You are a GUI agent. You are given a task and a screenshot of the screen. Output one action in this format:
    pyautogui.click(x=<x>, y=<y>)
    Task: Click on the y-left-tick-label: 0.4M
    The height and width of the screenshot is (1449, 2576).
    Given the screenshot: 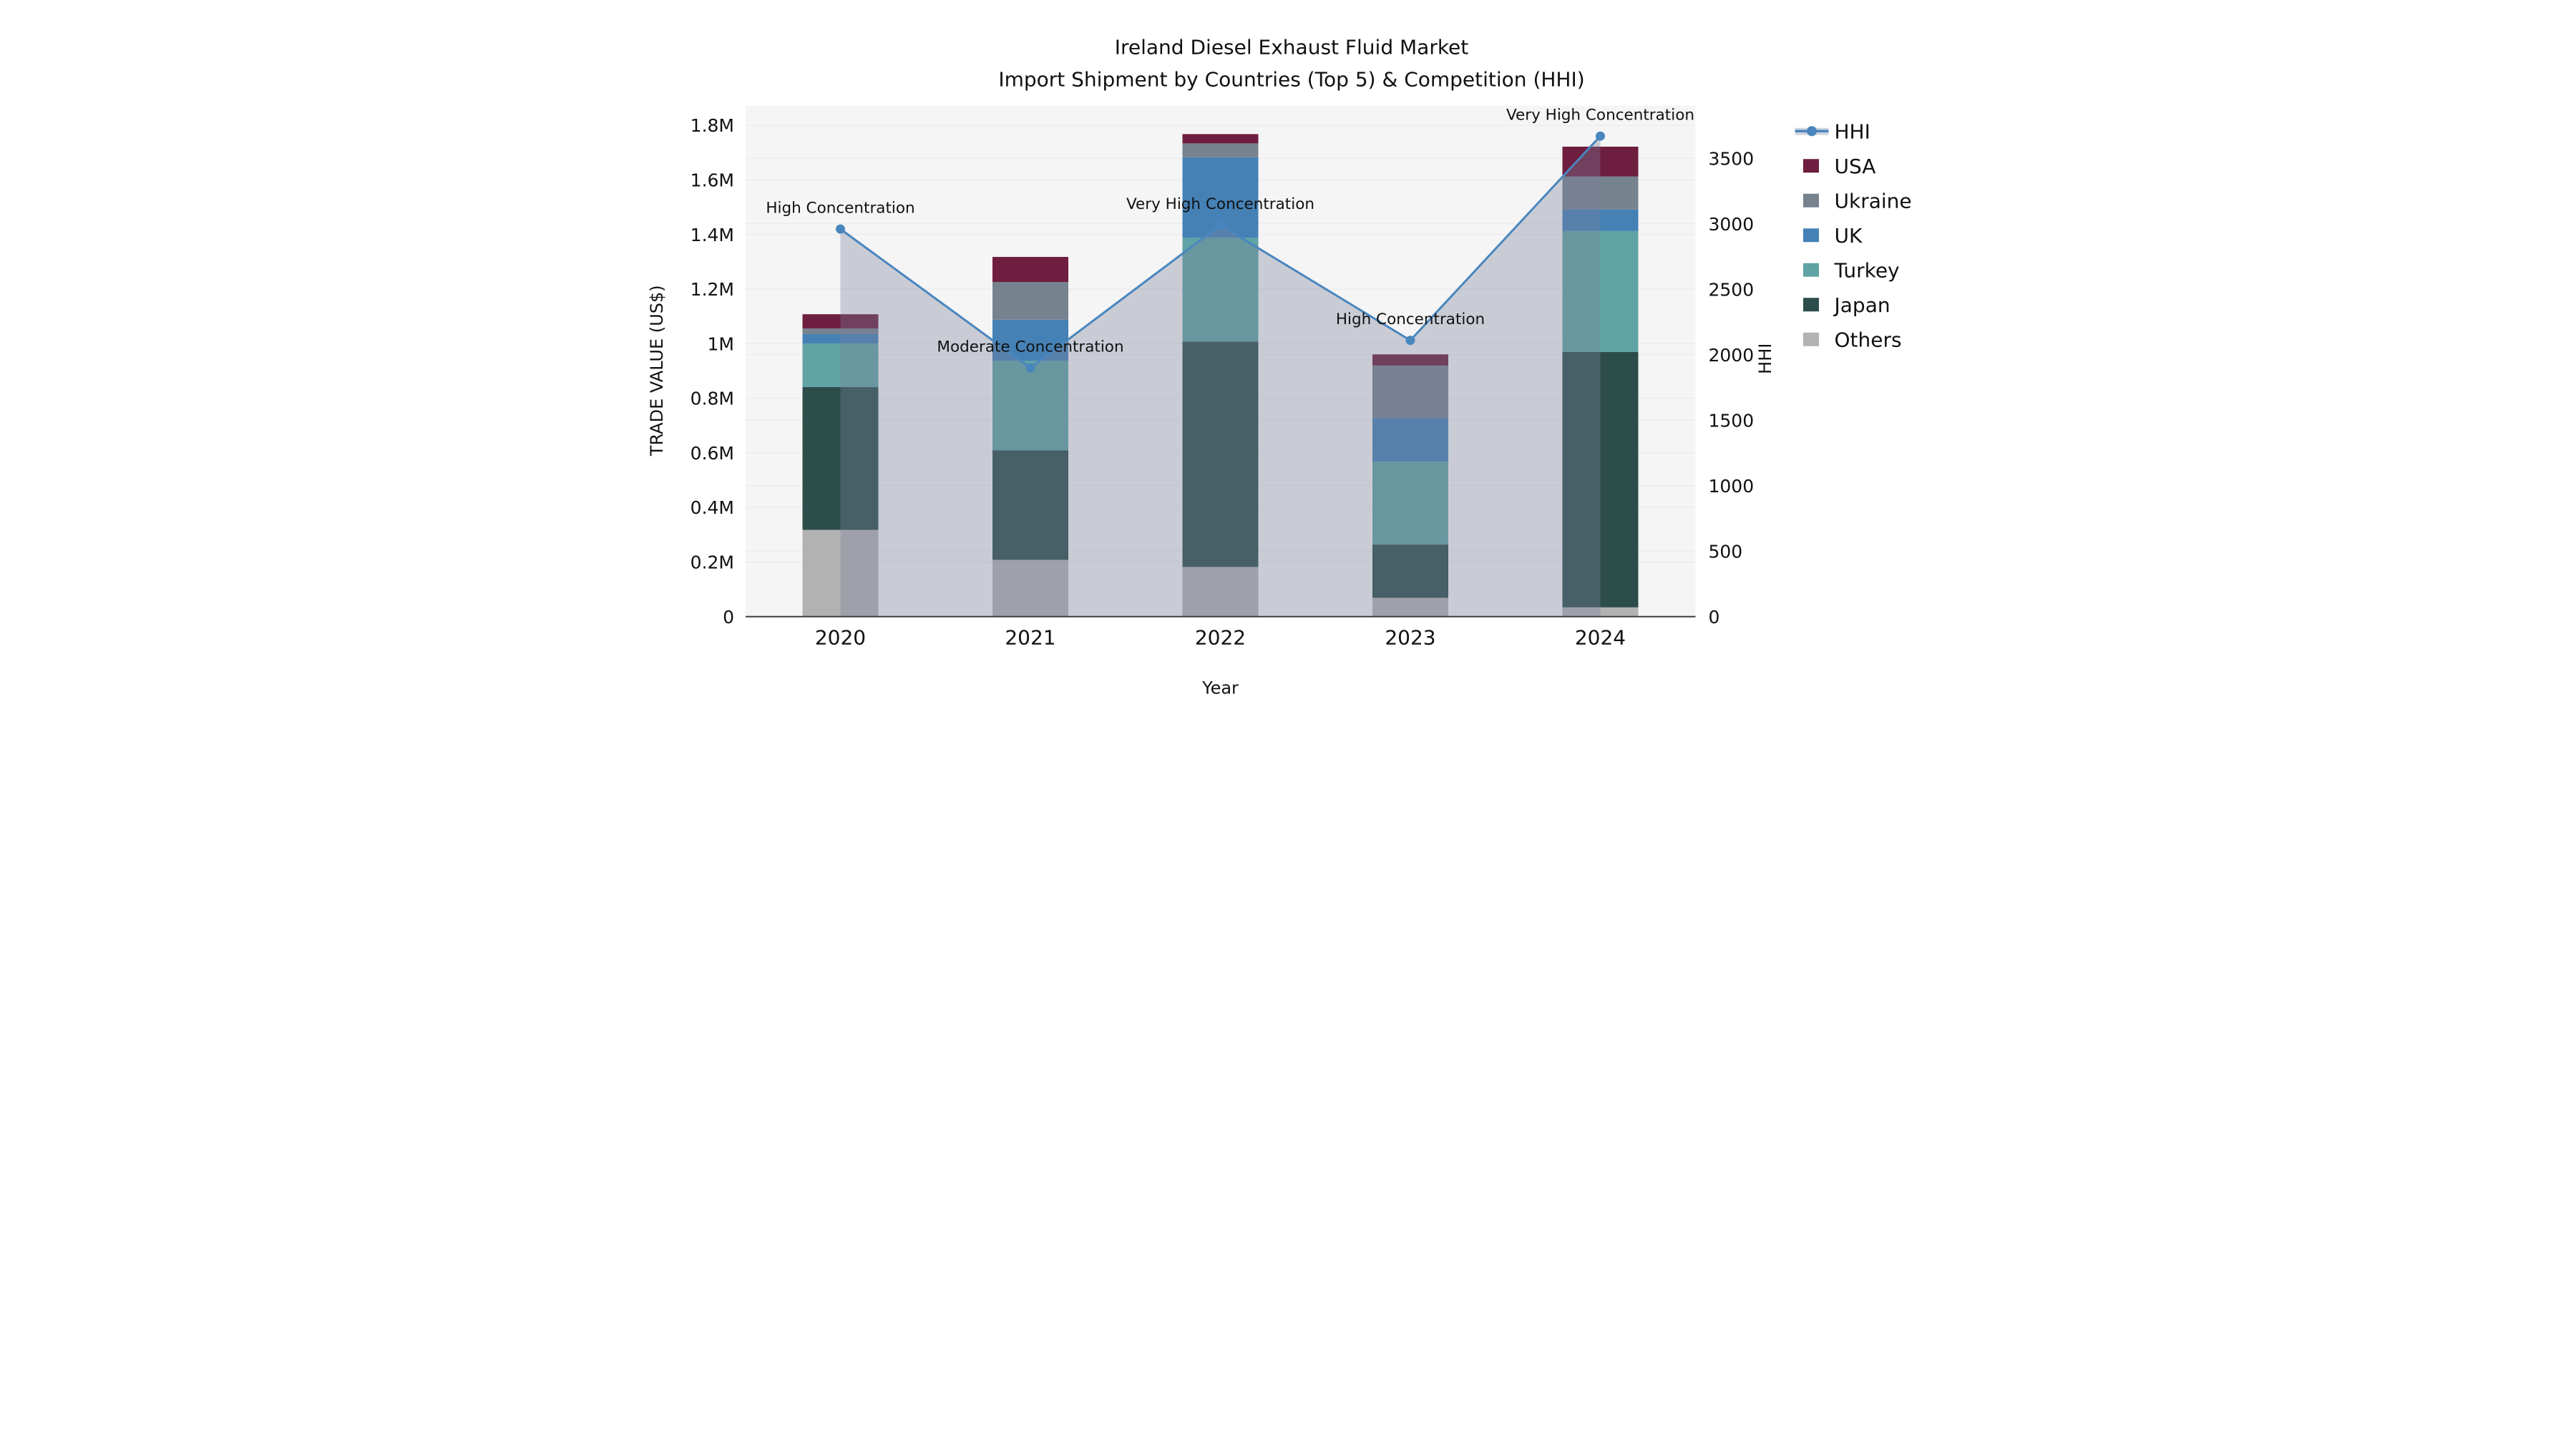 What is the action you would take?
    pyautogui.click(x=712, y=507)
    